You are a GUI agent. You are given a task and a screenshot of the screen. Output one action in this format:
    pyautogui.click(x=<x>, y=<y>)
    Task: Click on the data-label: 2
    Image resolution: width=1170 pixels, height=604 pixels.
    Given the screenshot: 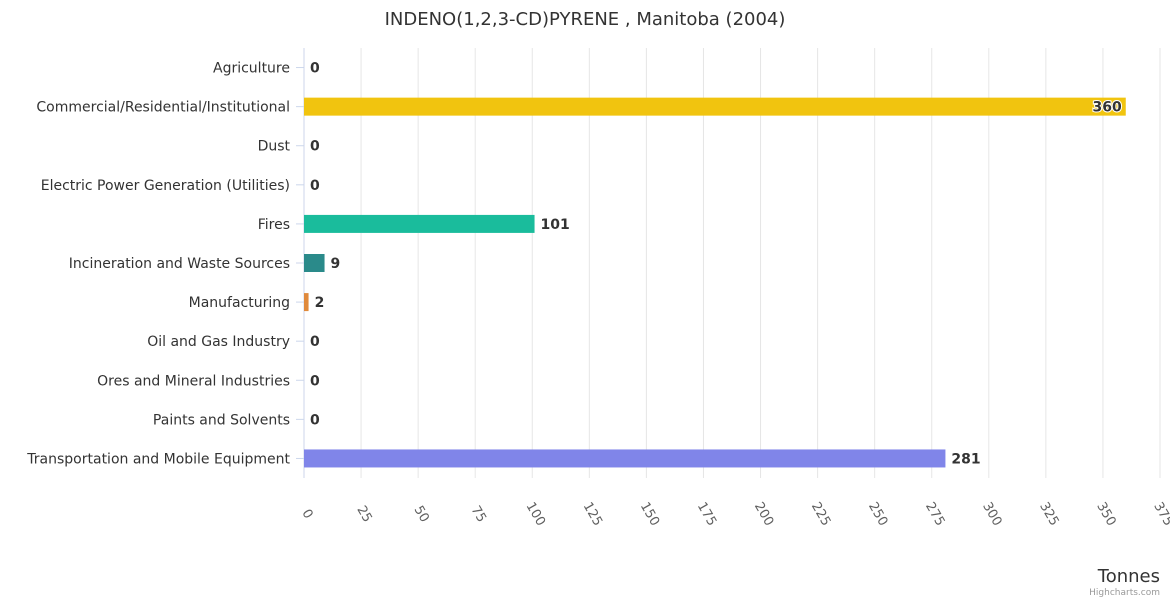 What is the action you would take?
    pyautogui.click(x=320, y=303)
    